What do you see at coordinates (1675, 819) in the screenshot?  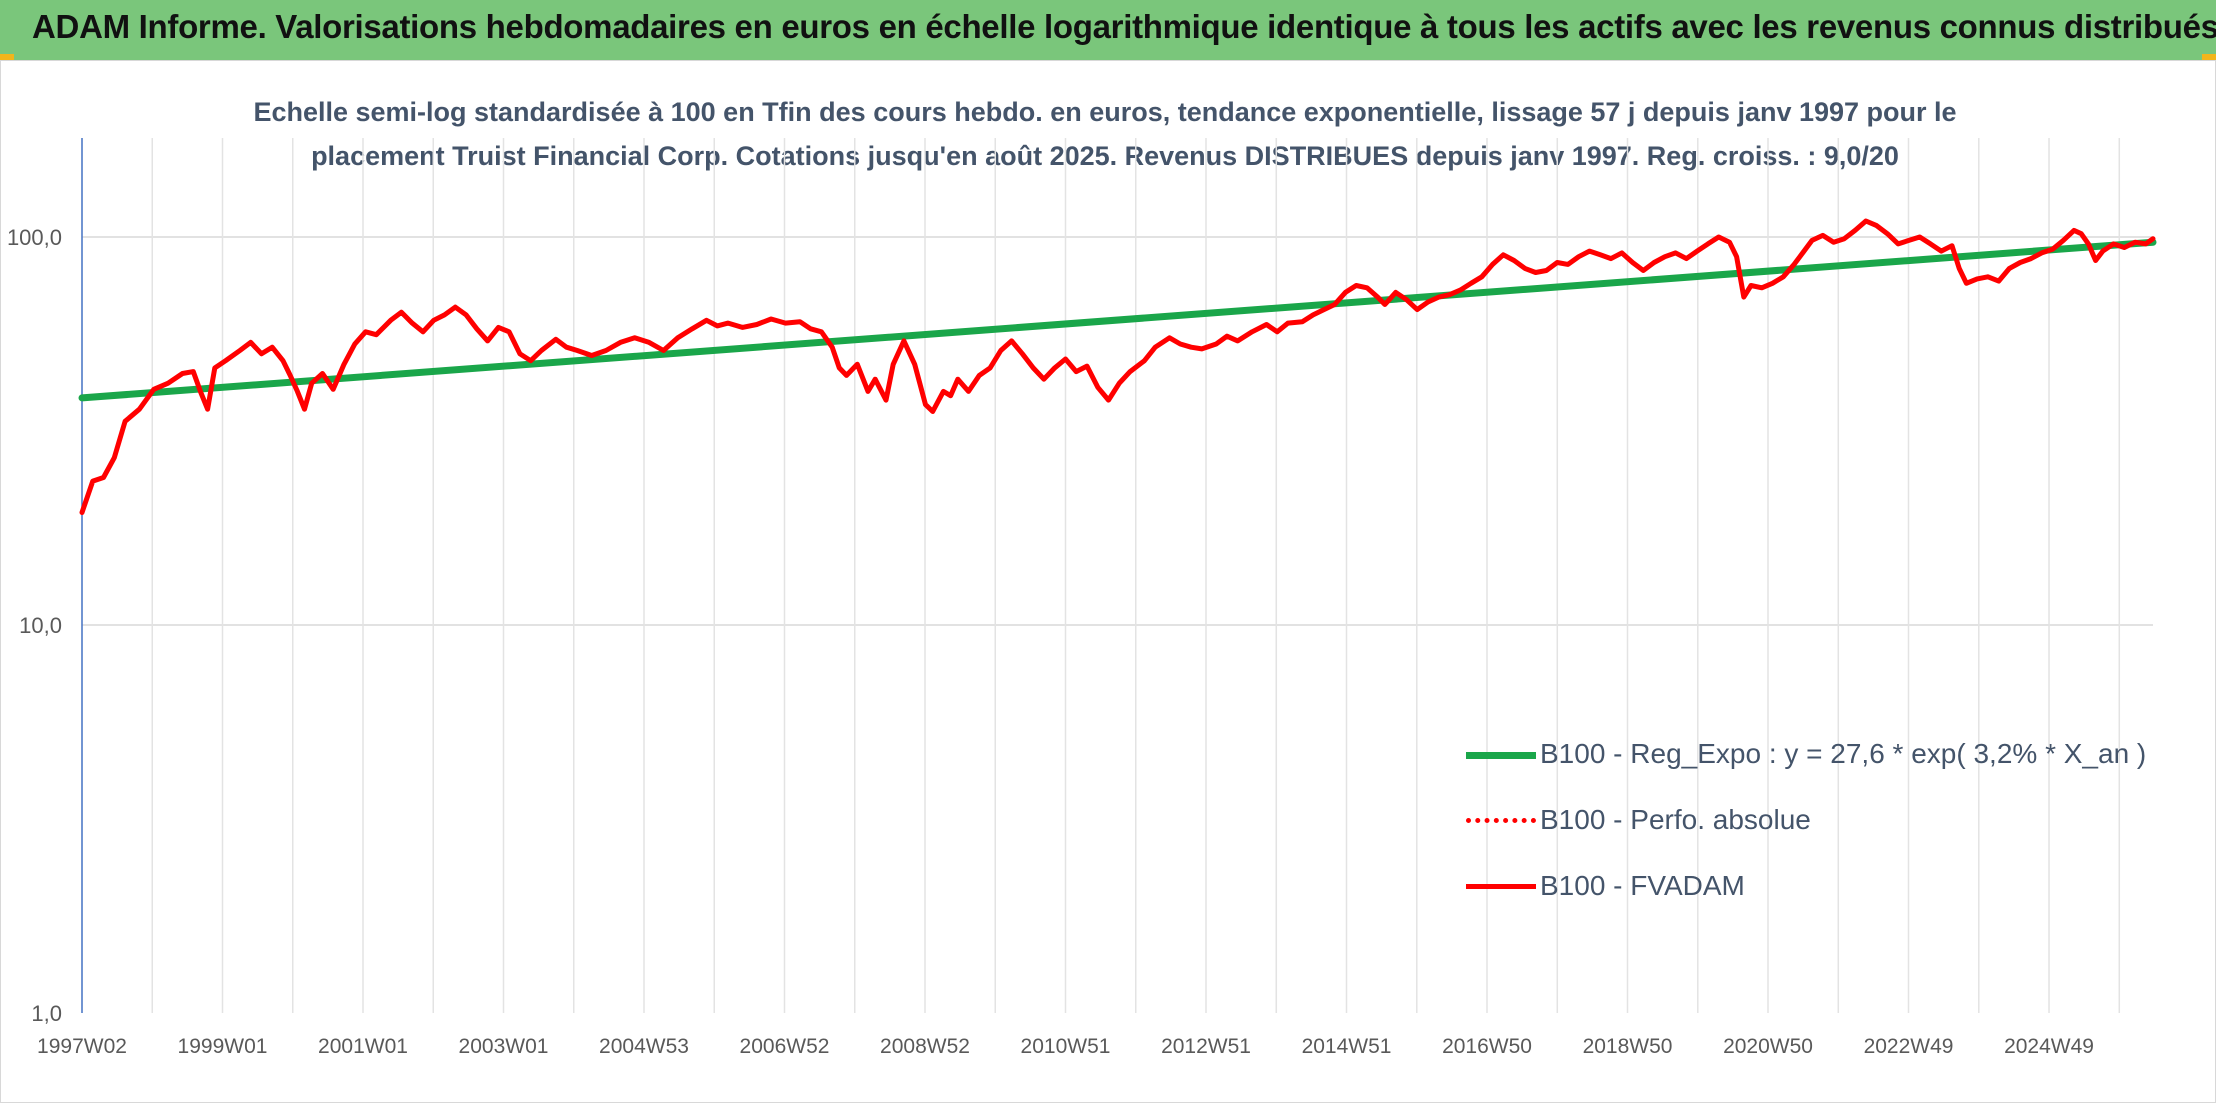 I see `legend-label: B100 - Perfo. absolue` at bounding box center [1675, 819].